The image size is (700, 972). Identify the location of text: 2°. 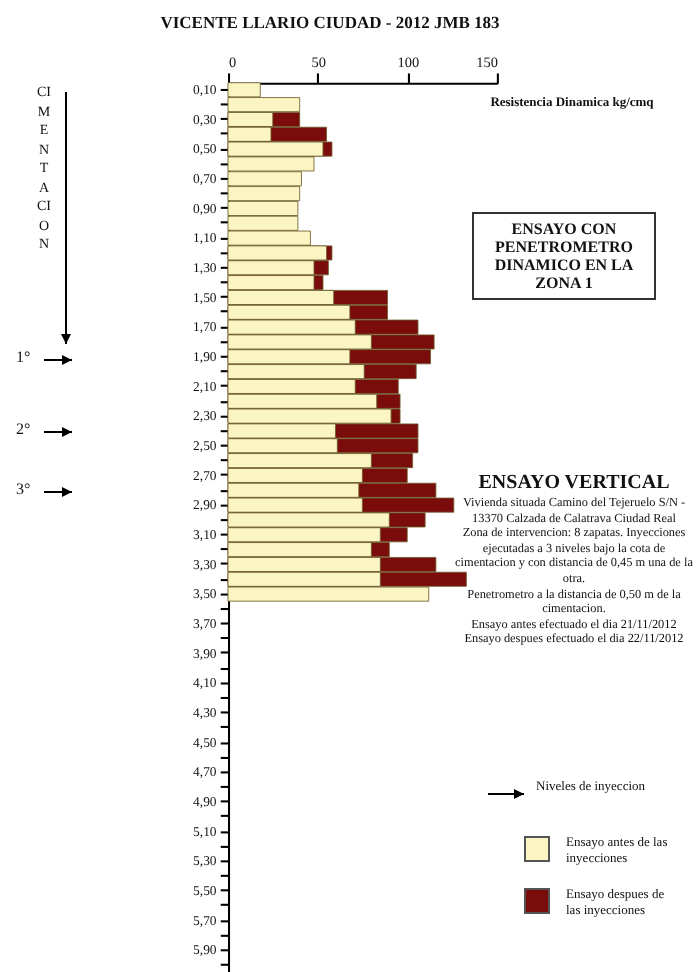
(23, 429).